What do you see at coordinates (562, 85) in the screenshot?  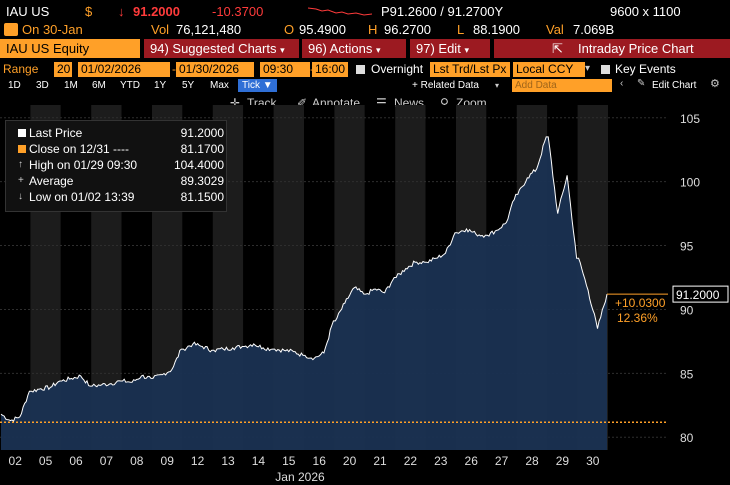 I see `add-data-input: Add Data` at bounding box center [562, 85].